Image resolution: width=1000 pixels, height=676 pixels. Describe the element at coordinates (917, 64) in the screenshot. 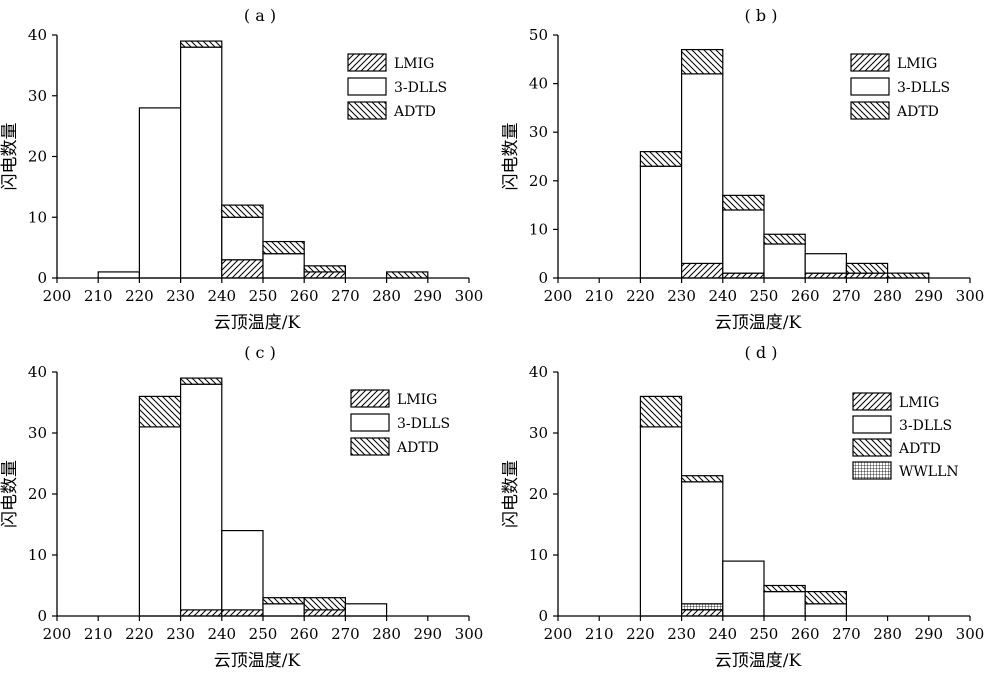

I see `legend-label-lmig: LMIG` at that location.